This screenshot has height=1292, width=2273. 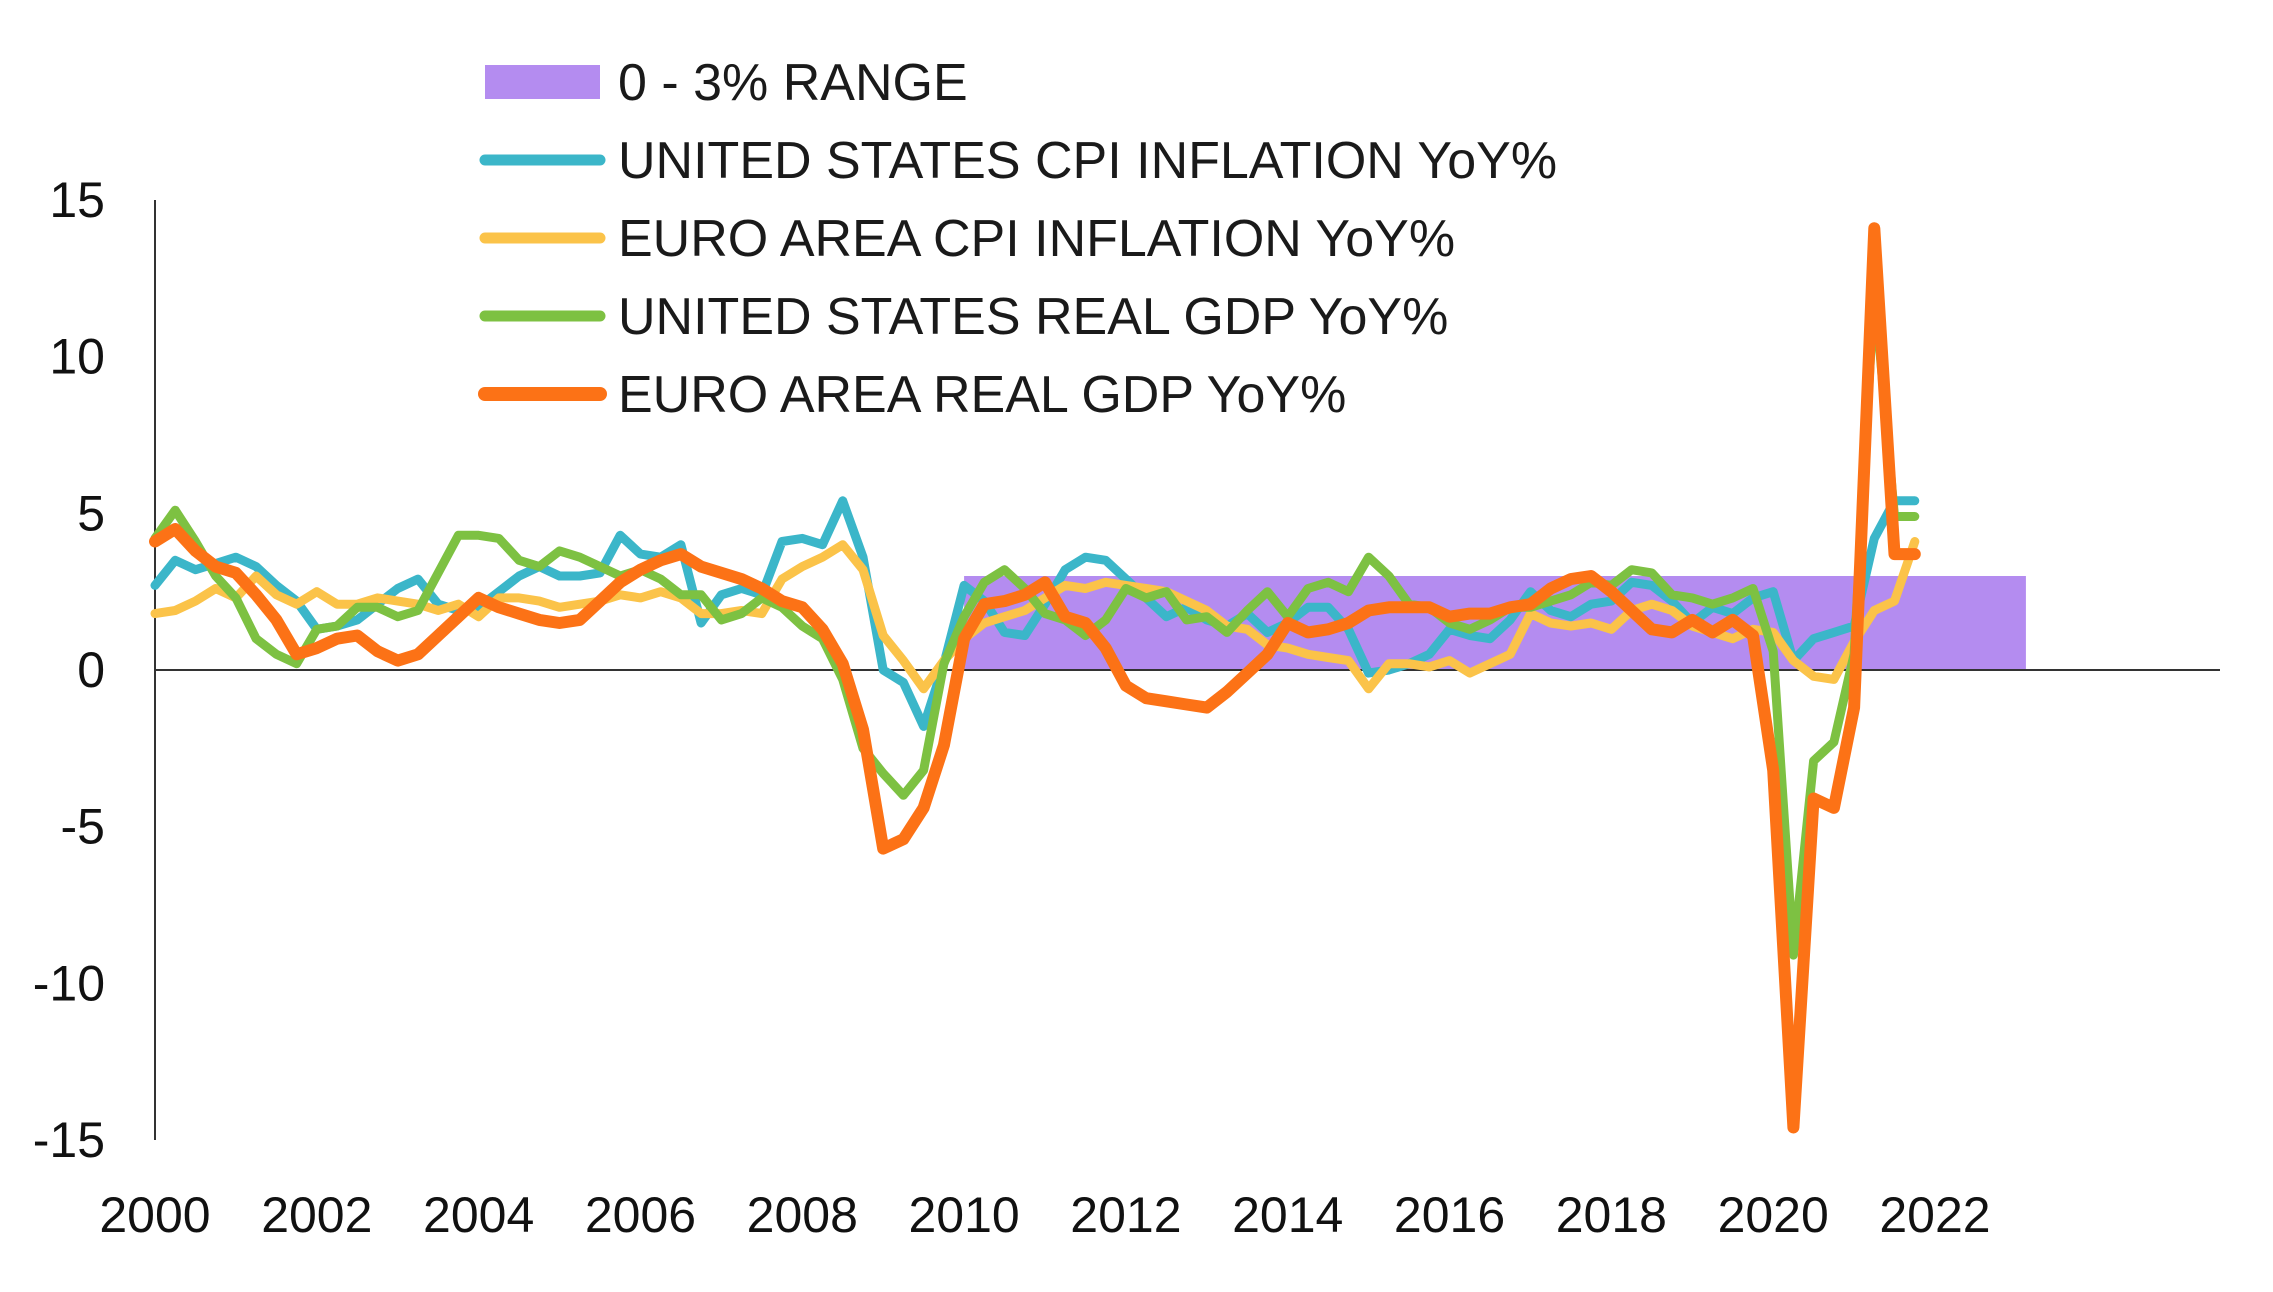 What do you see at coordinates (478, 1215) in the screenshot?
I see `x-tick-label: 2004` at bounding box center [478, 1215].